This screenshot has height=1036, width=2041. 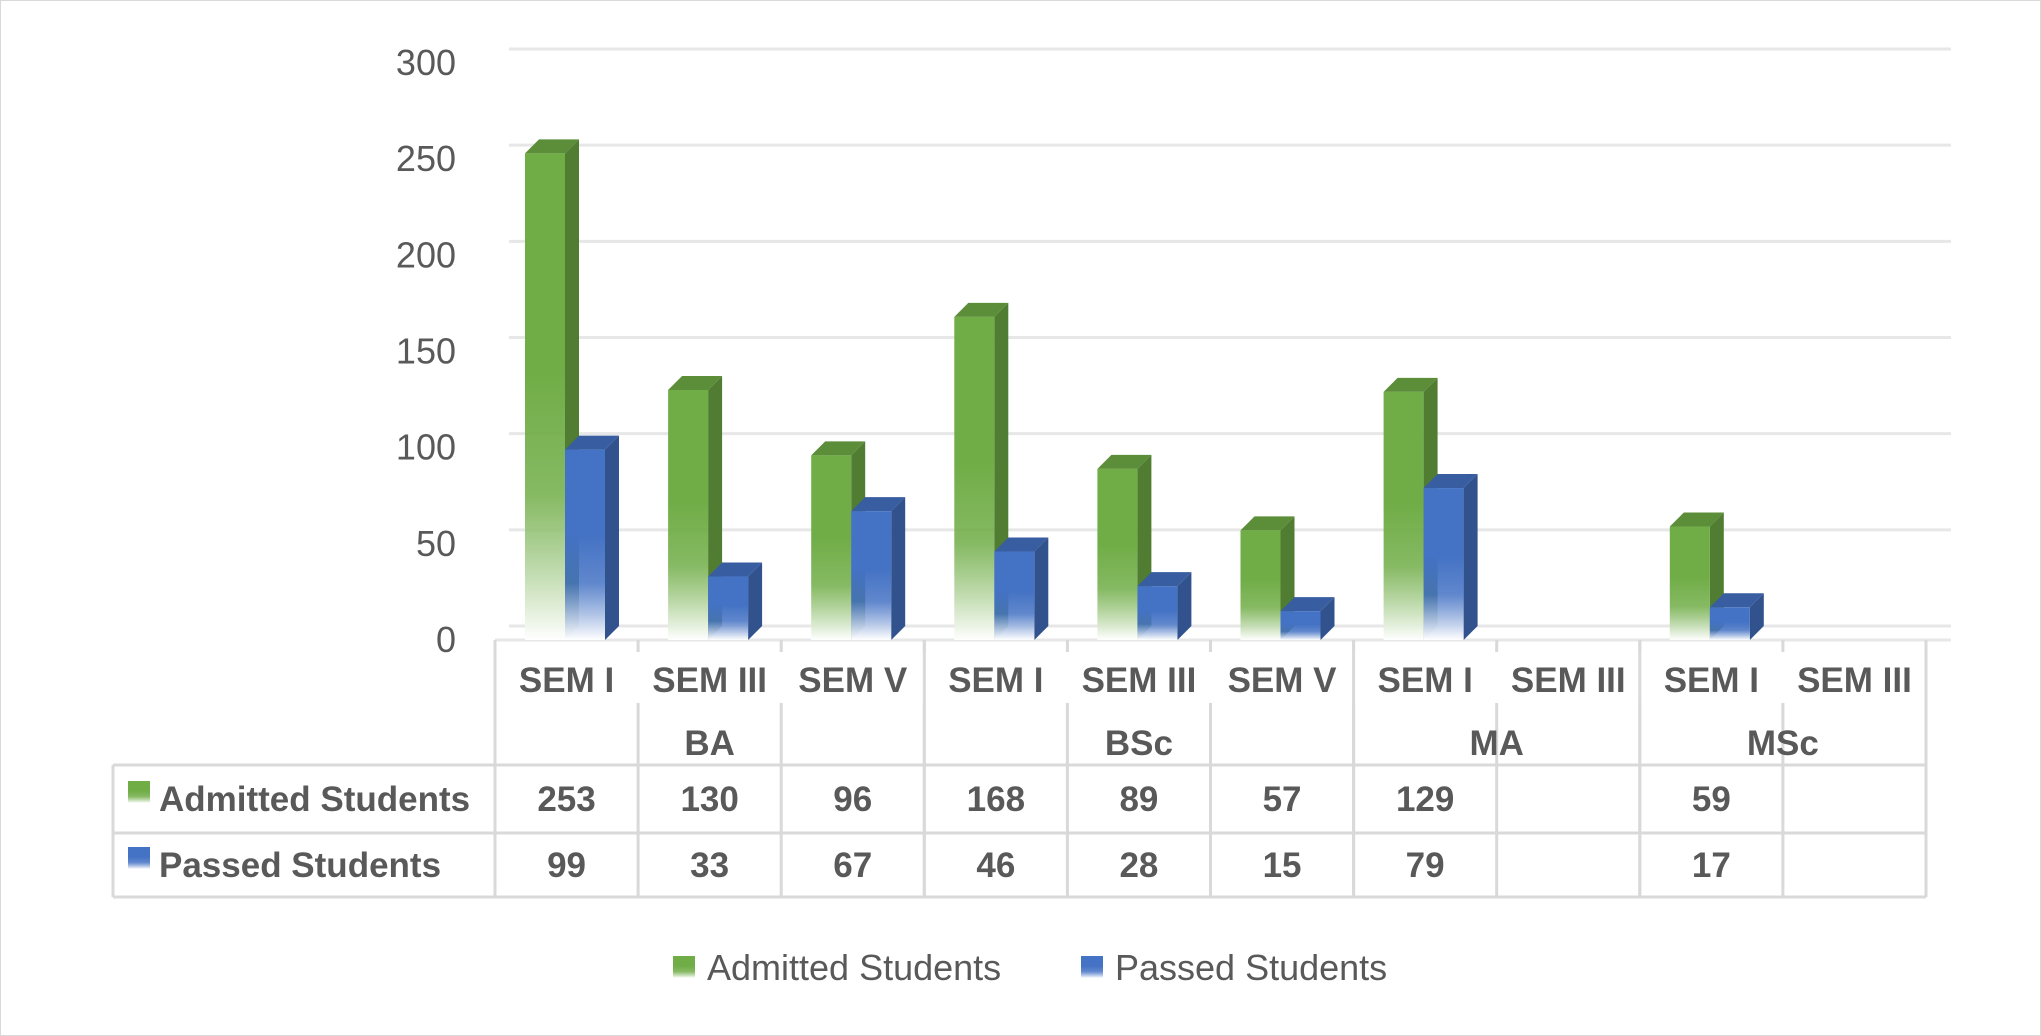 What do you see at coordinates (854, 967) in the screenshot?
I see `legend-label: Admitted Students` at bounding box center [854, 967].